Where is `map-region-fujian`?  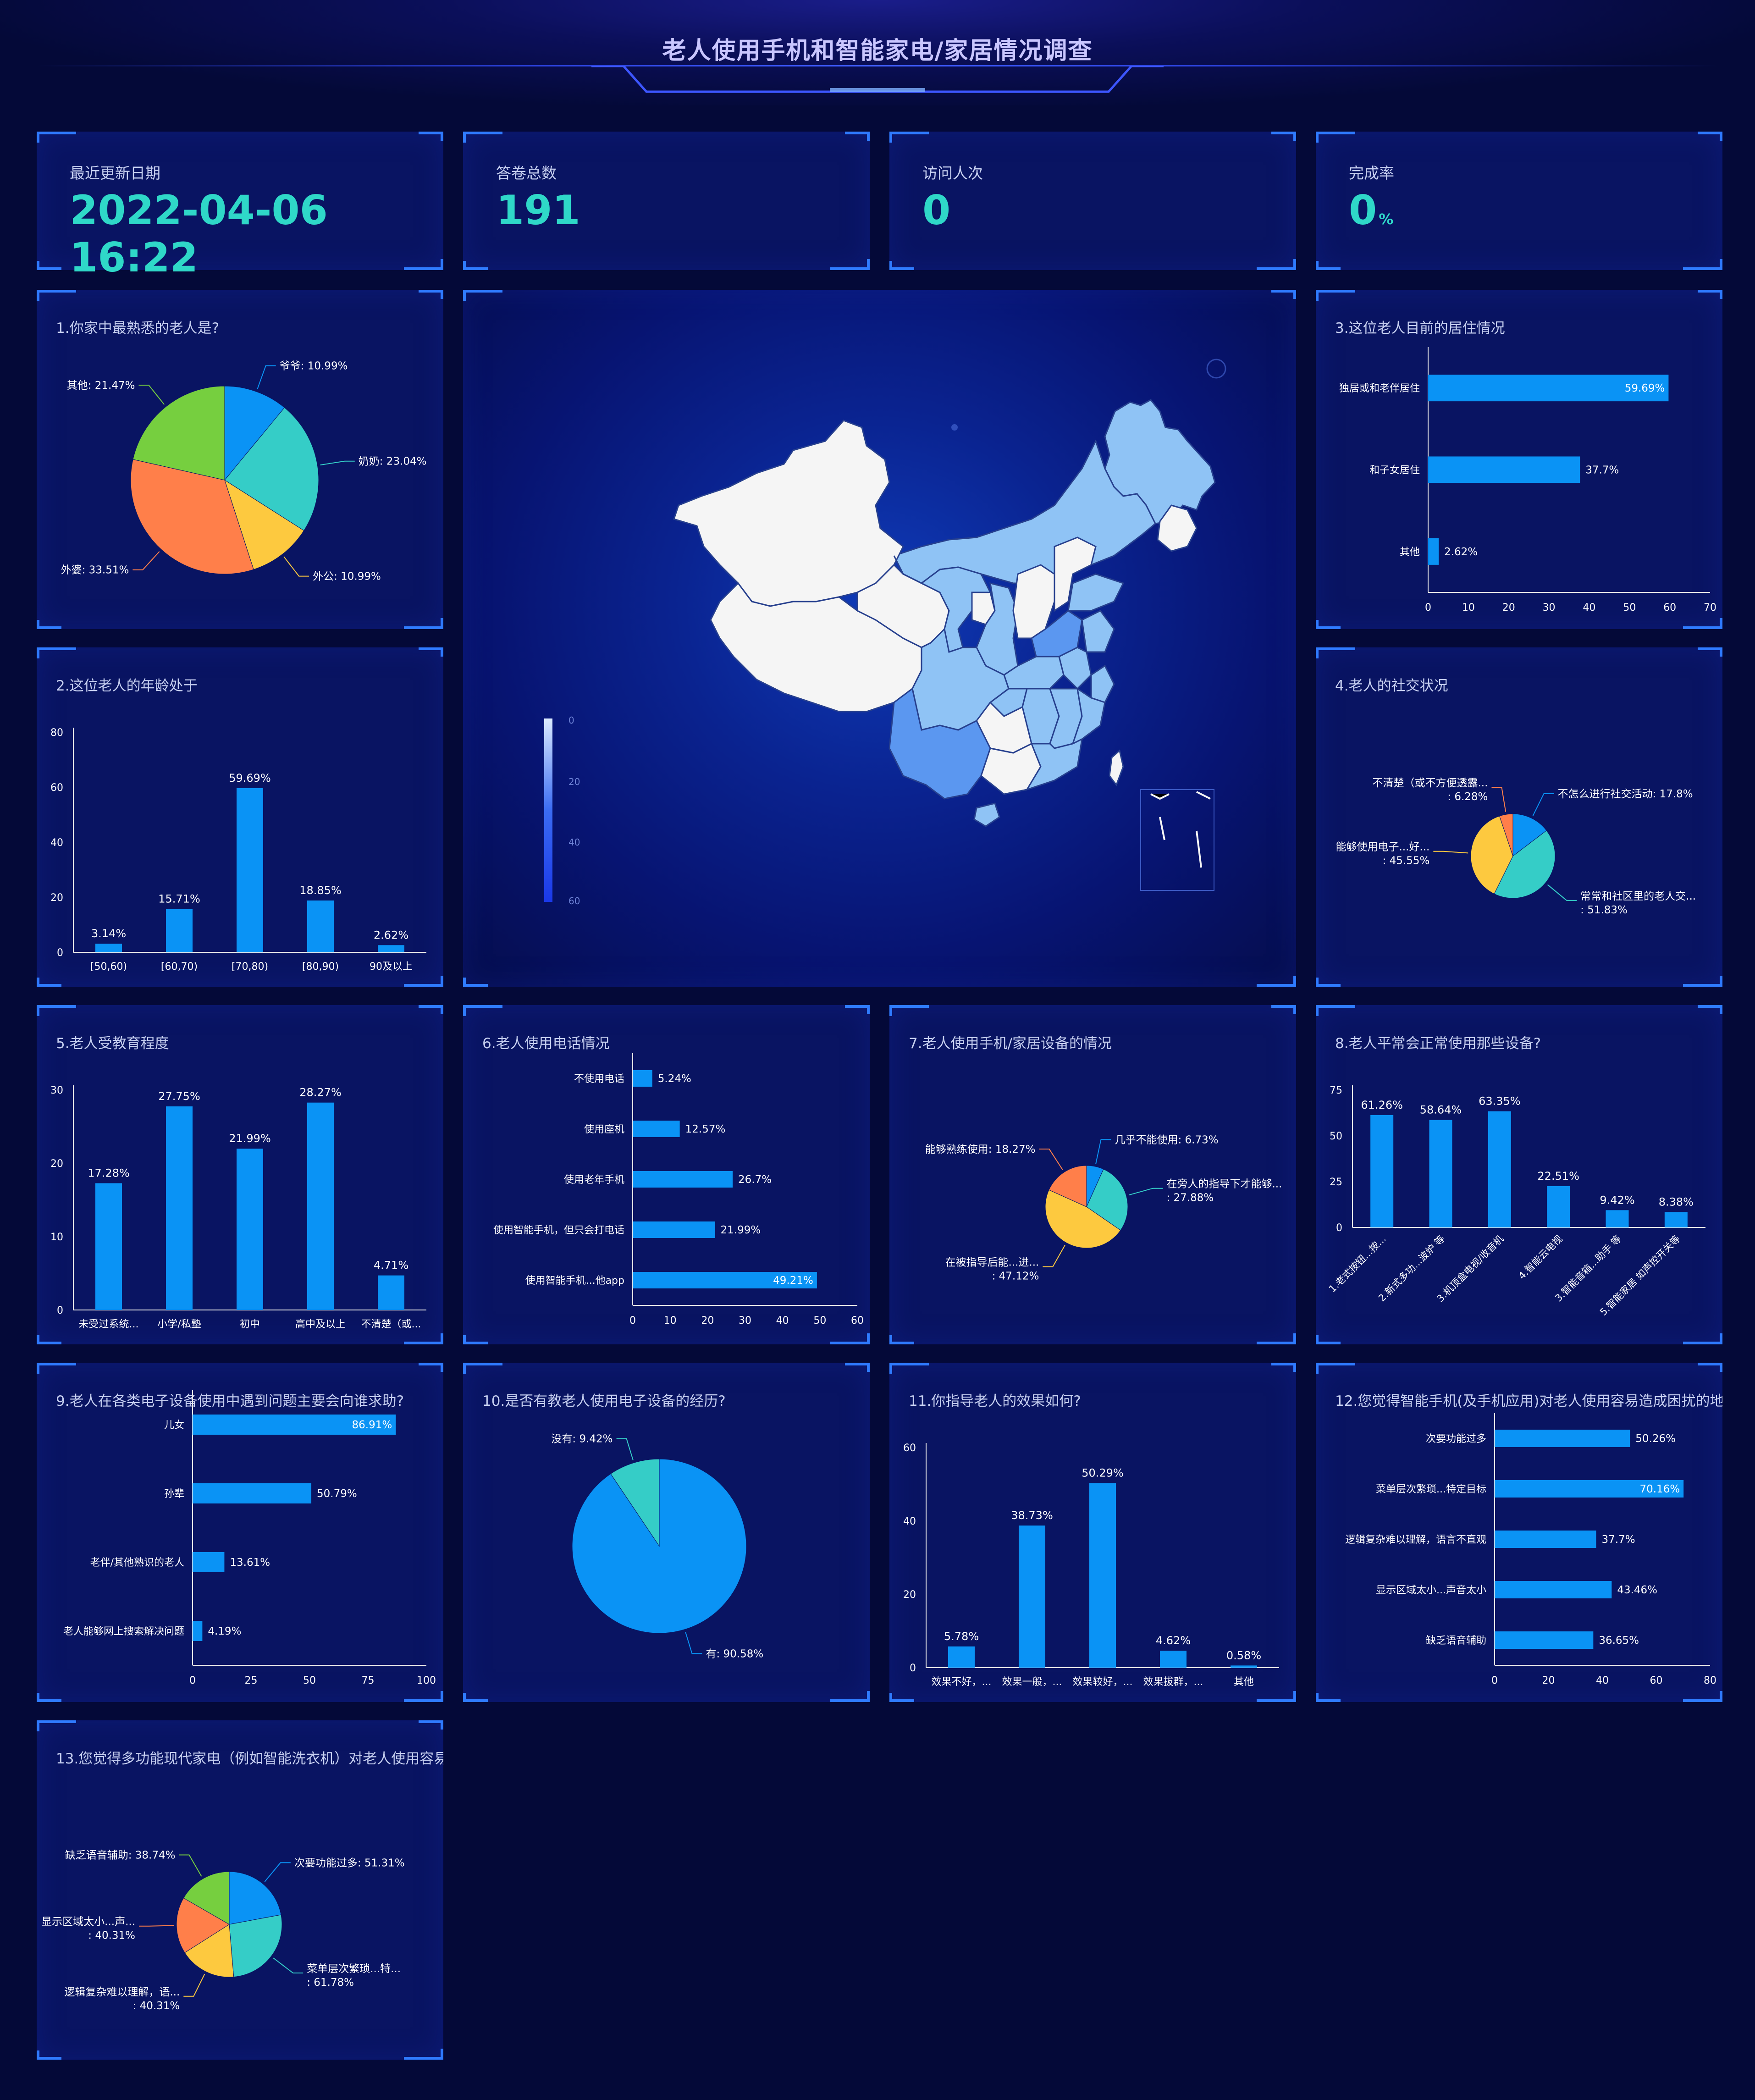 map-region-fujian is located at coordinates (1088, 716).